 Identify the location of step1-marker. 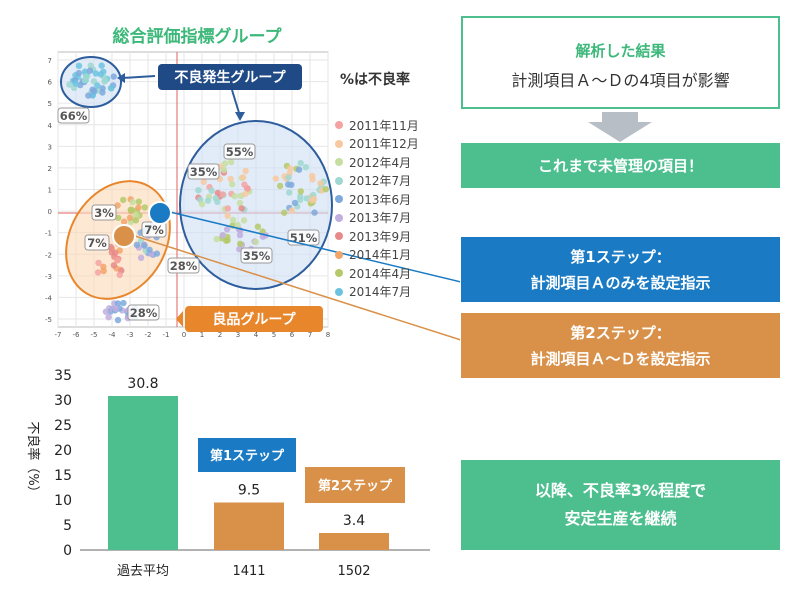
(160, 213).